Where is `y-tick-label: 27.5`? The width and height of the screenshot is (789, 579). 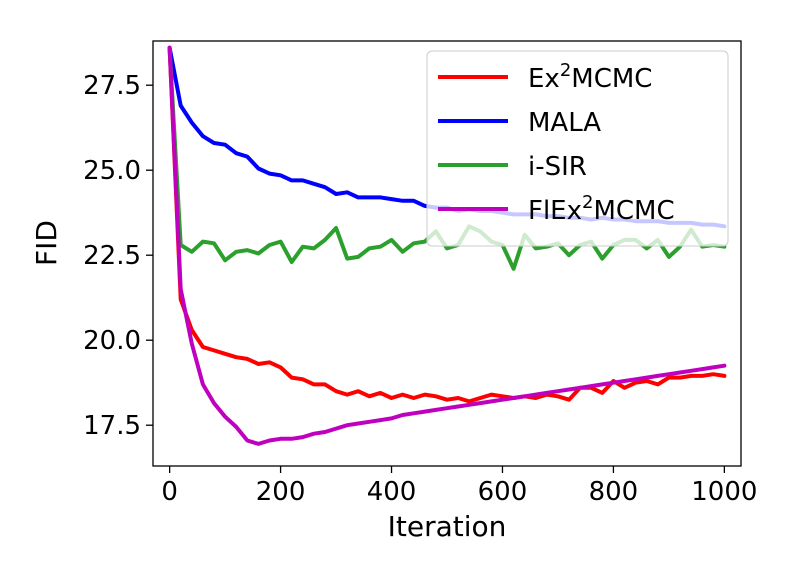 y-tick-label: 27.5 is located at coordinates (112, 86).